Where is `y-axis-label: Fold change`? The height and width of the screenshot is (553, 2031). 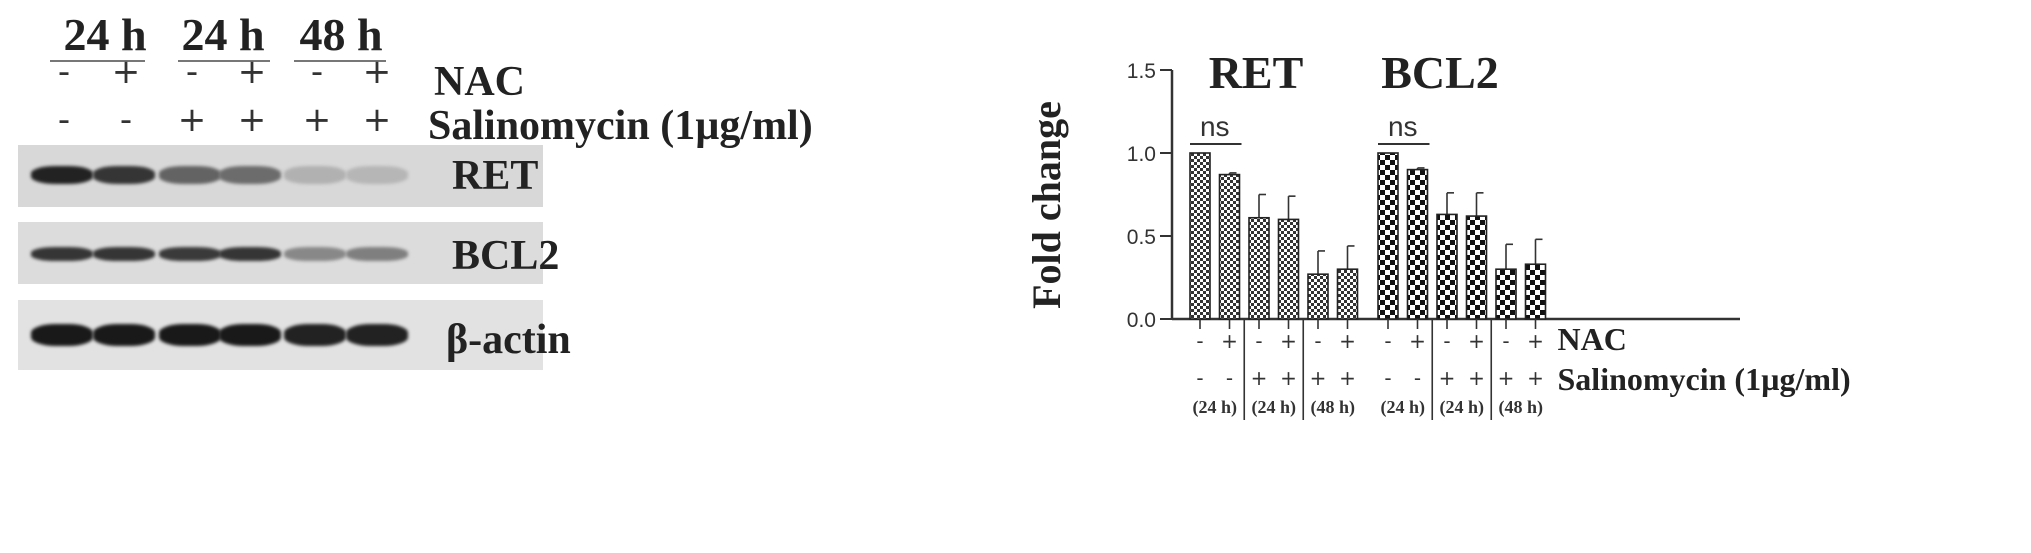 y-axis-label: Fold change is located at coordinates (1046, 205).